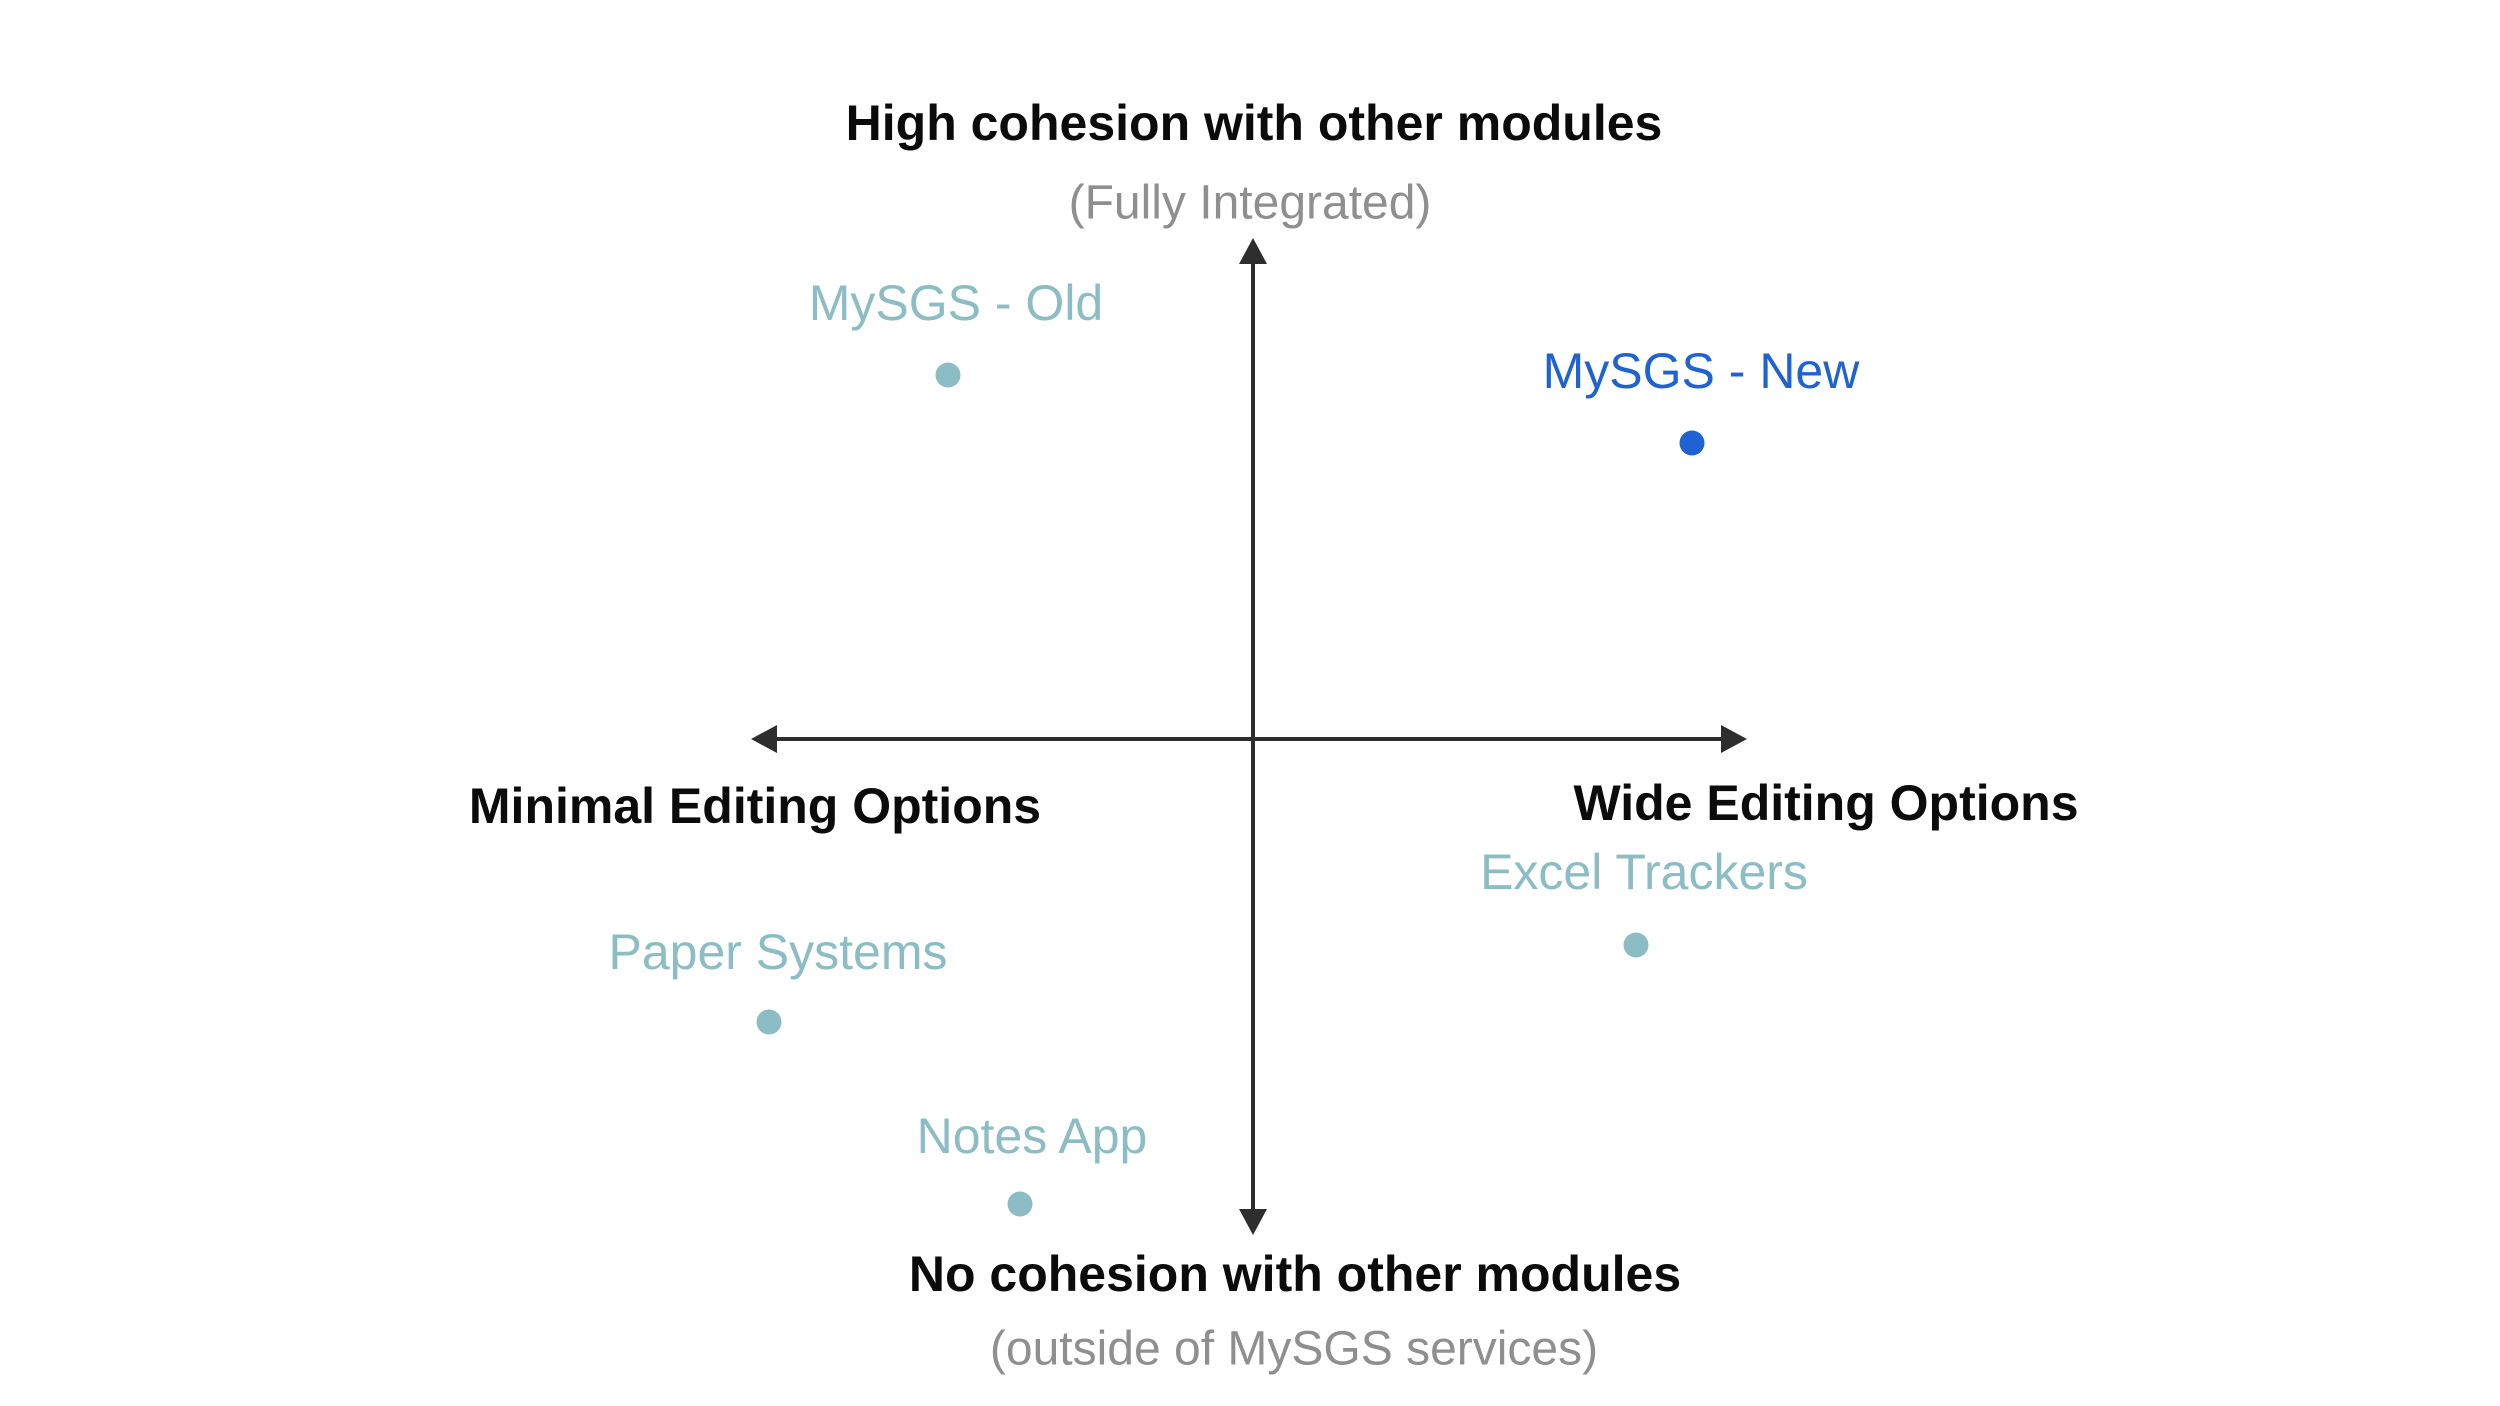 Image resolution: width=2500 pixels, height=1406 pixels. What do you see at coordinates (1020, 1204) in the screenshot?
I see `point-dot-notes-app` at bounding box center [1020, 1204].